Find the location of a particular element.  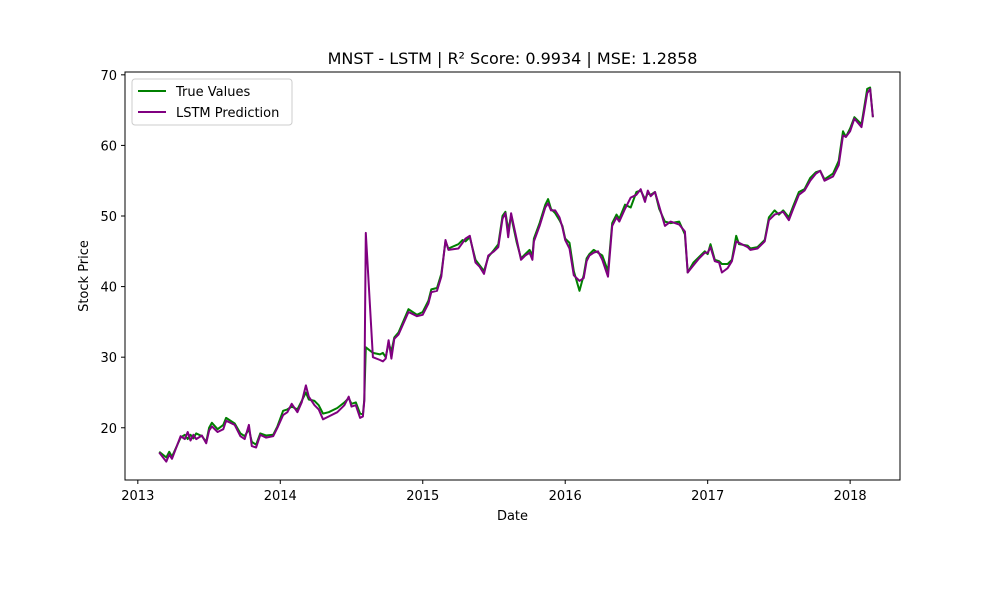

x-tick-label-2013: 2013 is located at coordinates (137, 496).